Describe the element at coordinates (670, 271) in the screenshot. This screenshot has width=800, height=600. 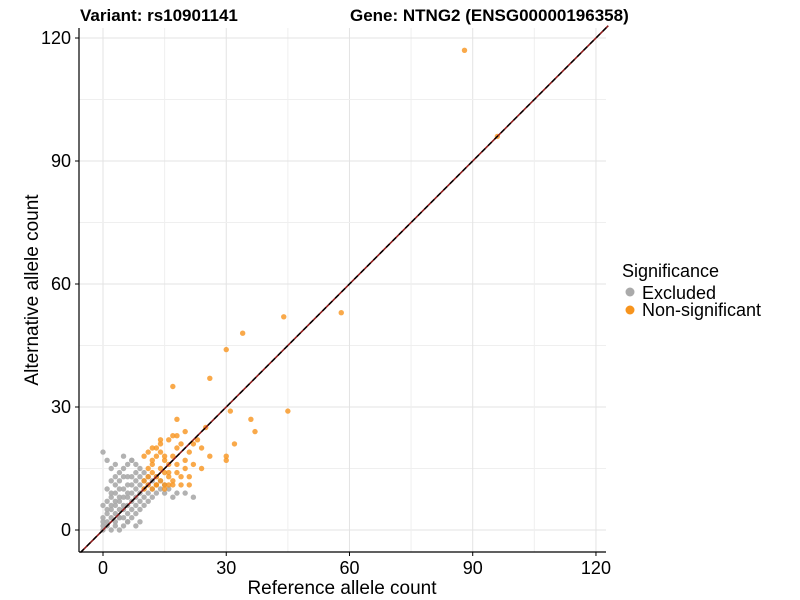
I see `legend-title: Significance` at that location.